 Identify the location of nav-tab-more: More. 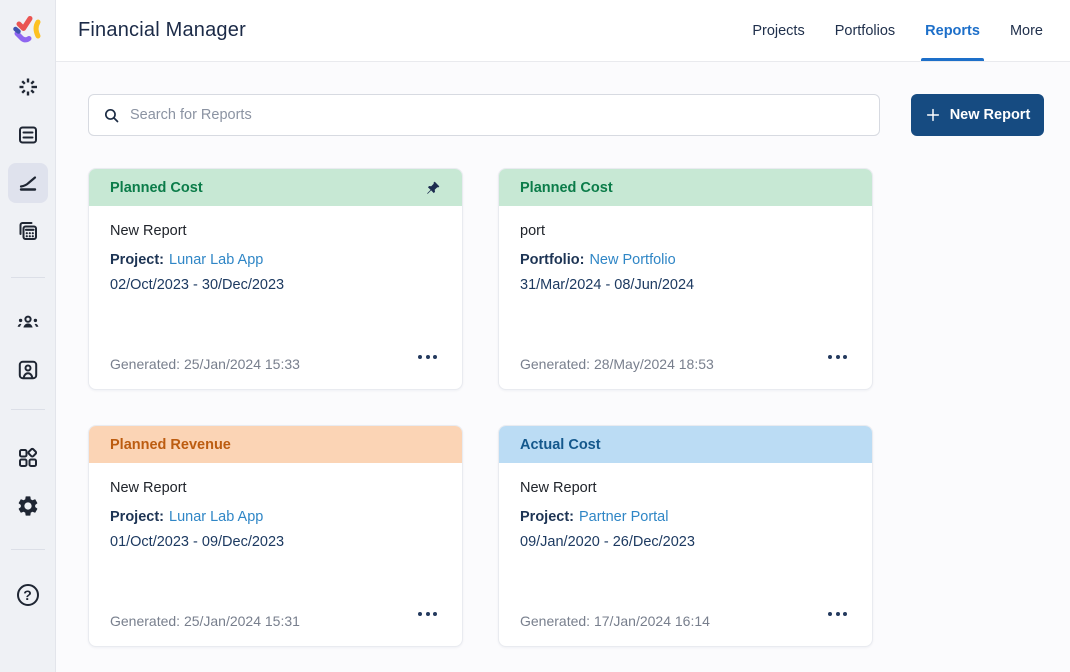
(1026, 30).